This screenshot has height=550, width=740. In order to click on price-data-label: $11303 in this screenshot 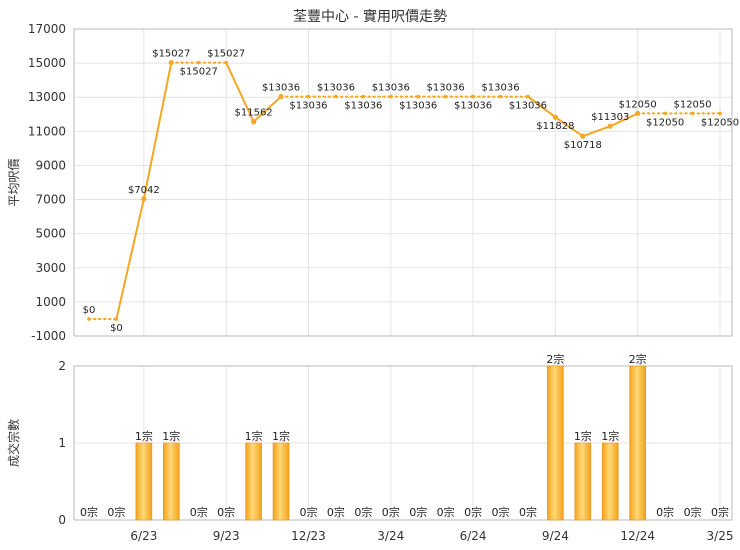, I will do `click(610, 117)`.